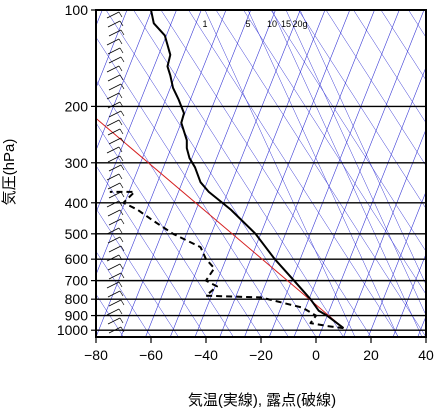 The image size is (436, 416). What do you see at coordinates (77, 316) in the screenshot?
I see `y-tick-label: 900` at bounding box center [77, 316].